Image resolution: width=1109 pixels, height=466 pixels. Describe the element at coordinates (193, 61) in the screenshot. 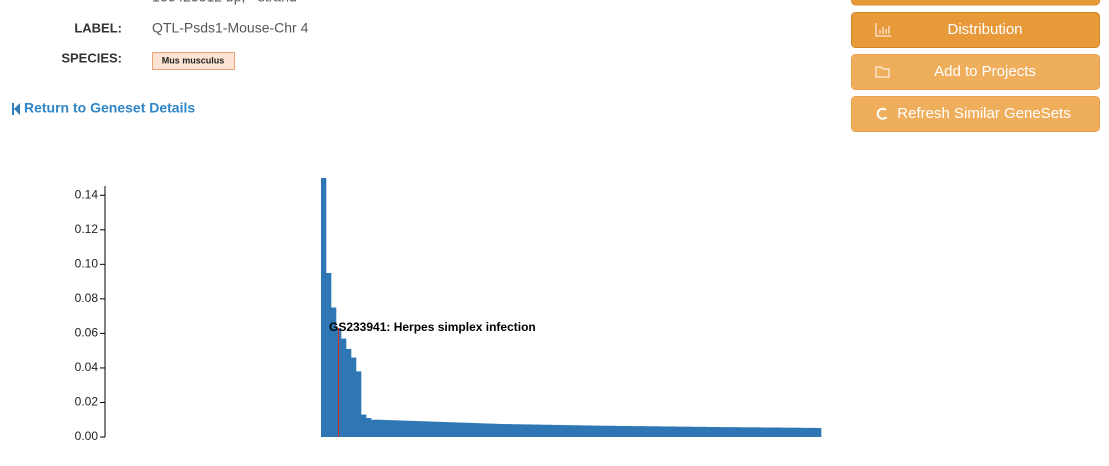

I see `species-badge` at that location.